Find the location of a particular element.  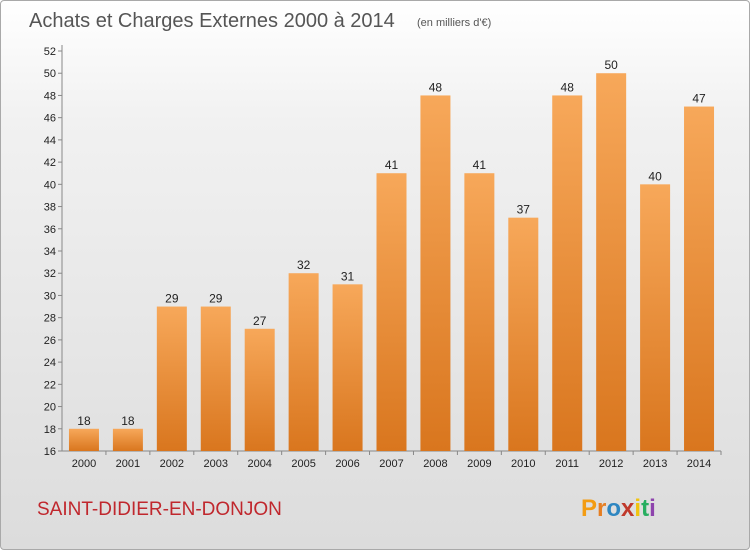

bar-value-label: 27 is located at coordinates (260, 321).